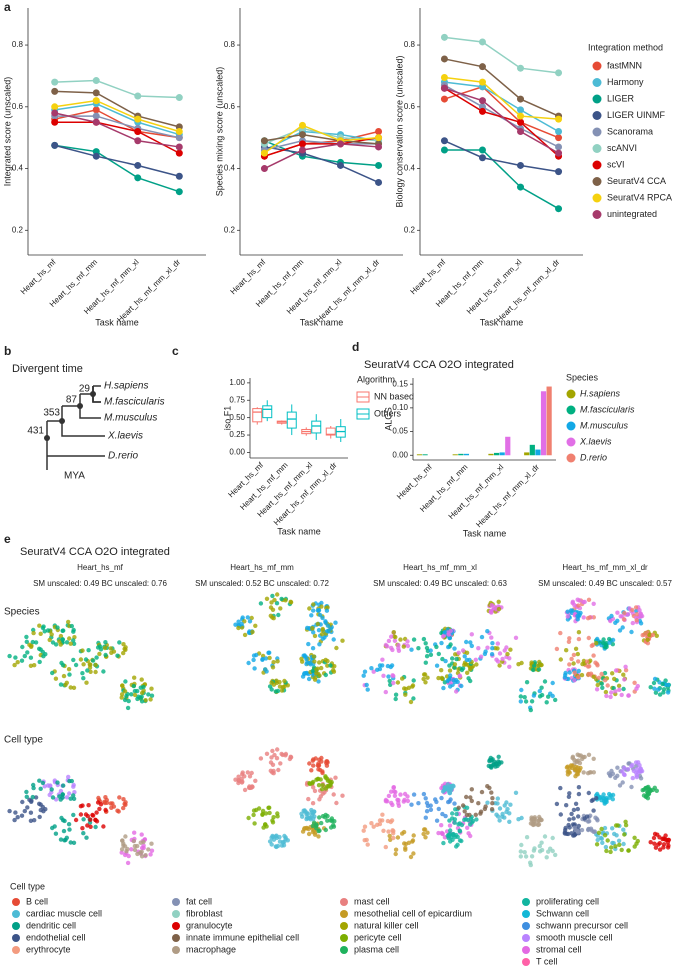  What do you see at coordinates (211, 949) in the screenshot?
I see `legend-label: macrophage` at bounding box center [211, 949].